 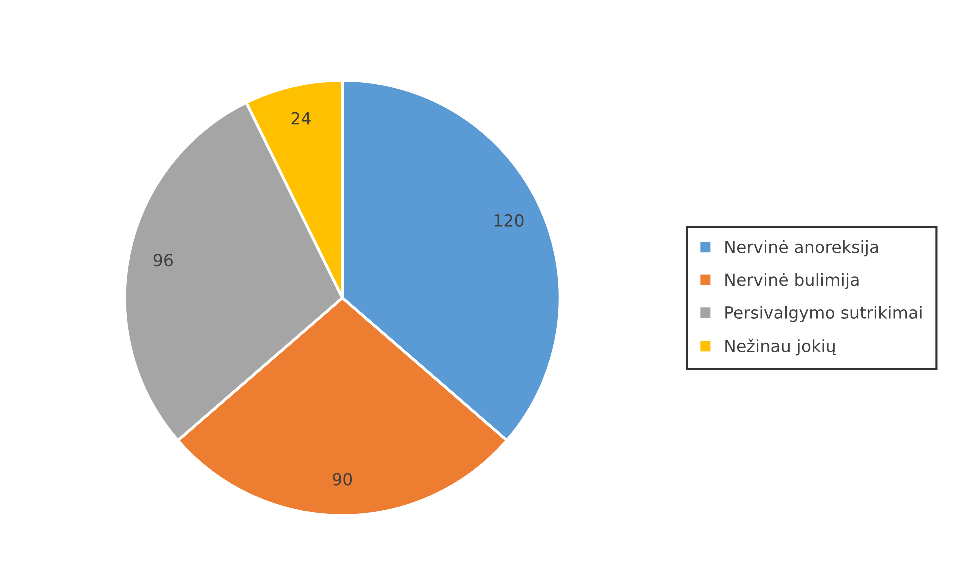 I want to click on data-label: 24, so click(x=301, y=118).